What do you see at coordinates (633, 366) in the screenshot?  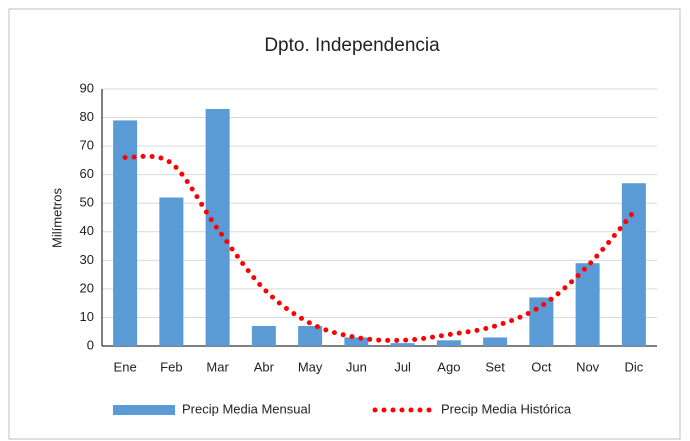 I see `x-tick-label: Dic` at bounding box center [633, 366].